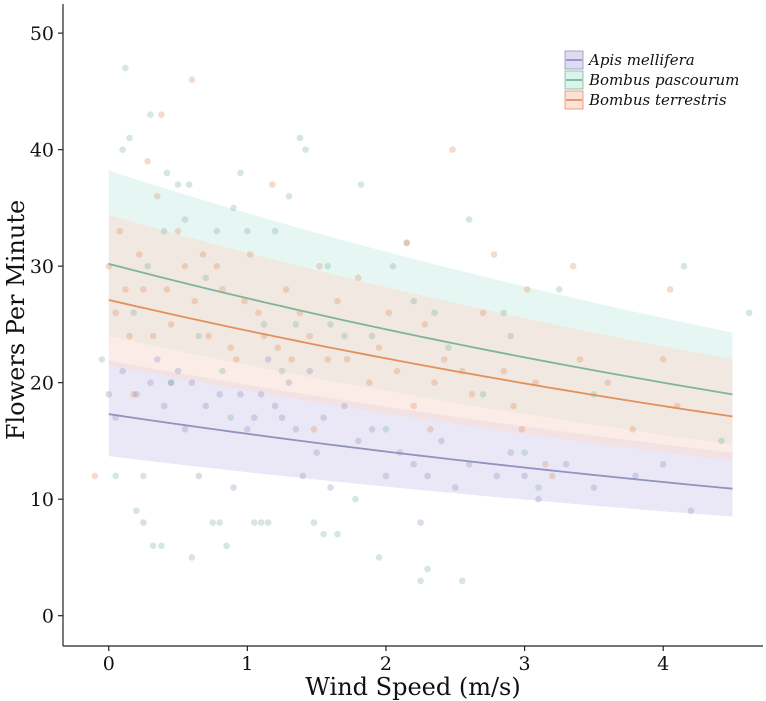  What do you see at coordinates (657, 100) in the screenshot?
I see `legend-label-bombus-terrestris: Bombus terrestris` at bounding box center [657, 100].